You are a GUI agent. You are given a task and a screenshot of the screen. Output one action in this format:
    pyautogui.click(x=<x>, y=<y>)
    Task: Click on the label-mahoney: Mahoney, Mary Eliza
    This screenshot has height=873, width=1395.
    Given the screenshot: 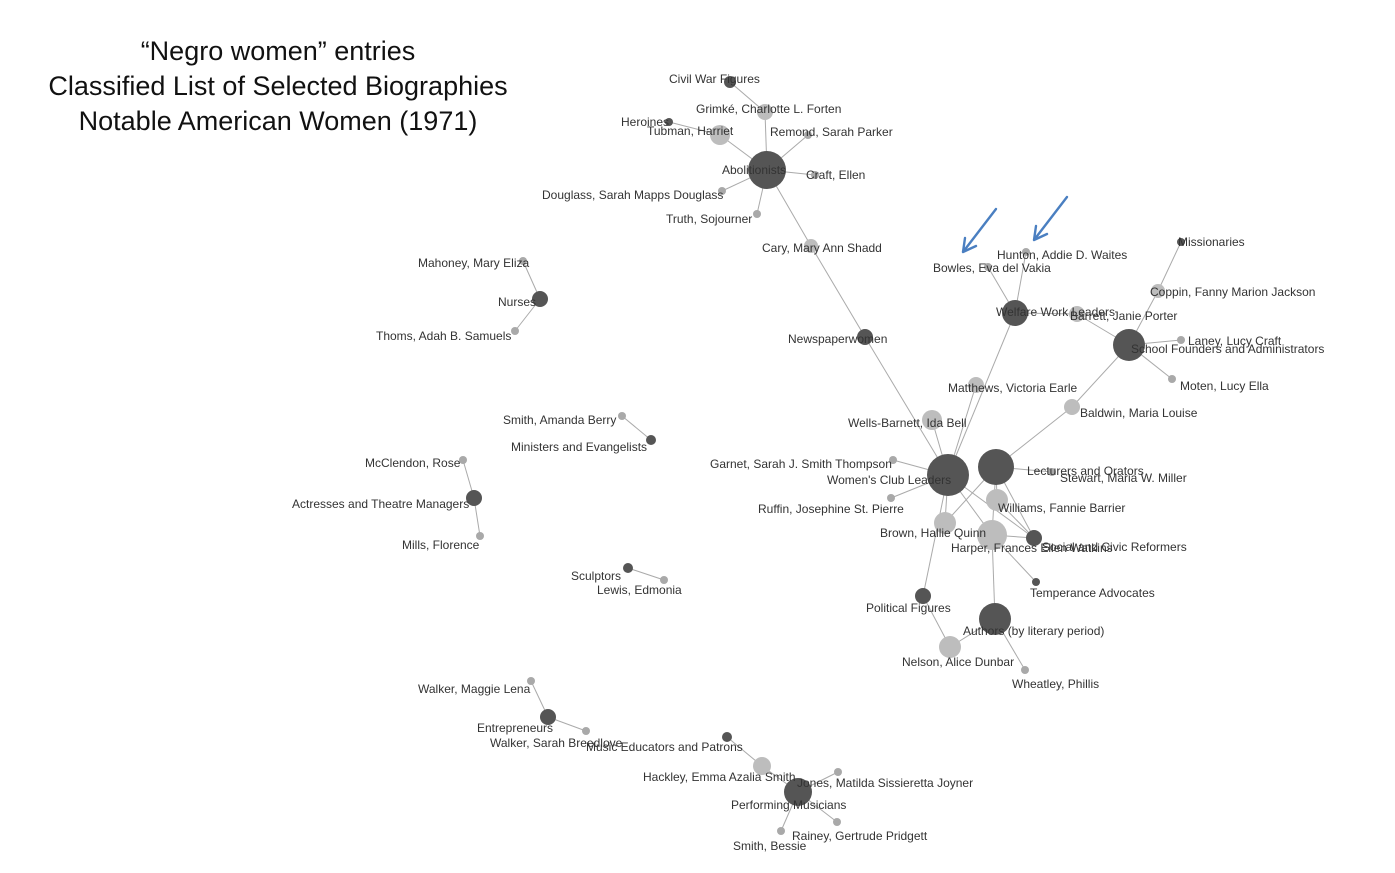 What is the action you would take?
    pyautogui.click(x=473, y=263)
    